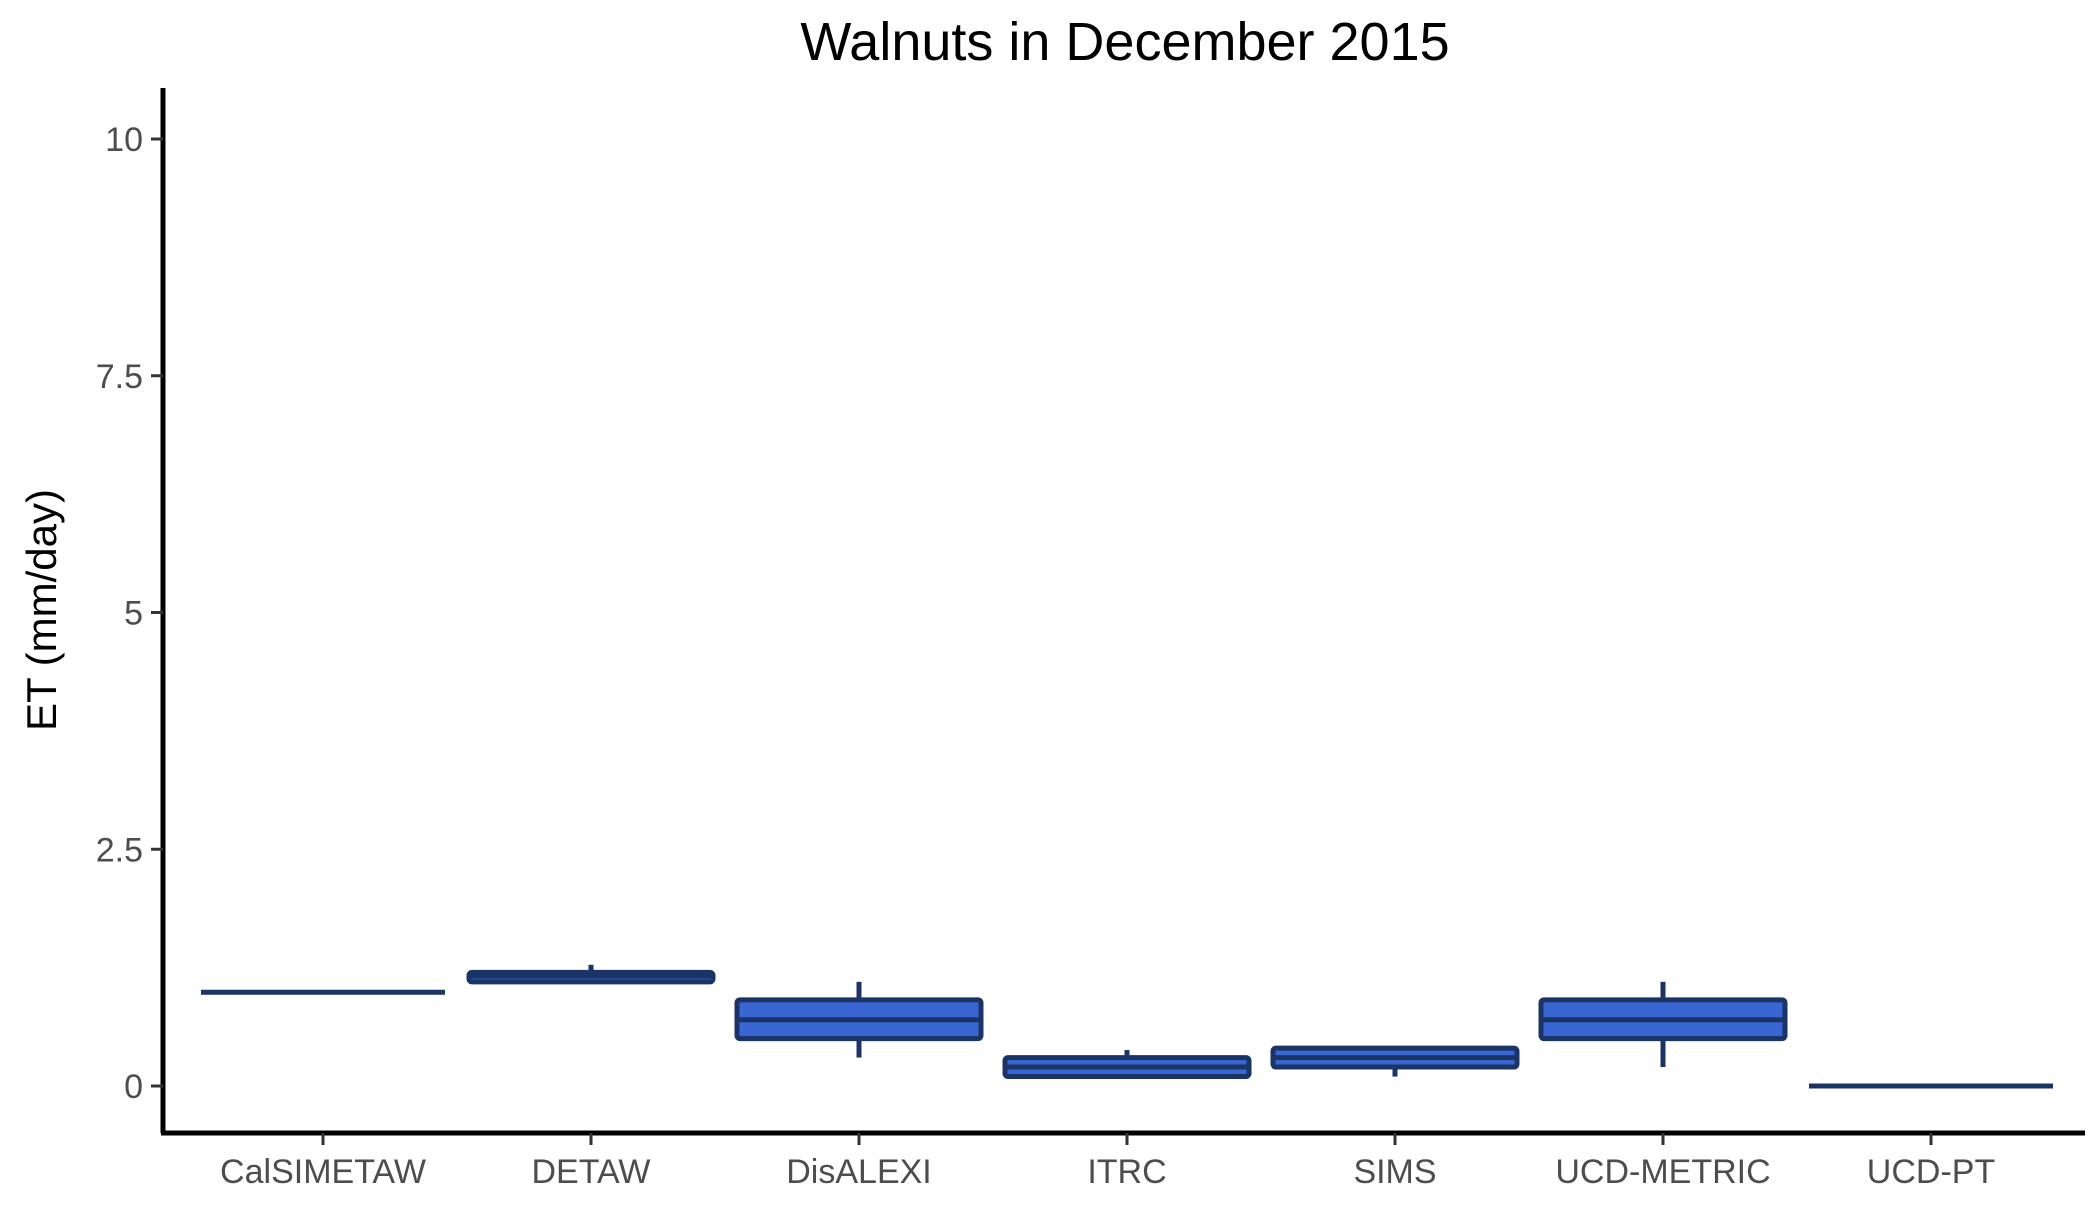  What do you see at coordinates (1127, 1065) in the screenshot?
I see `box-itrc` at bounding box center [1127, 1065].